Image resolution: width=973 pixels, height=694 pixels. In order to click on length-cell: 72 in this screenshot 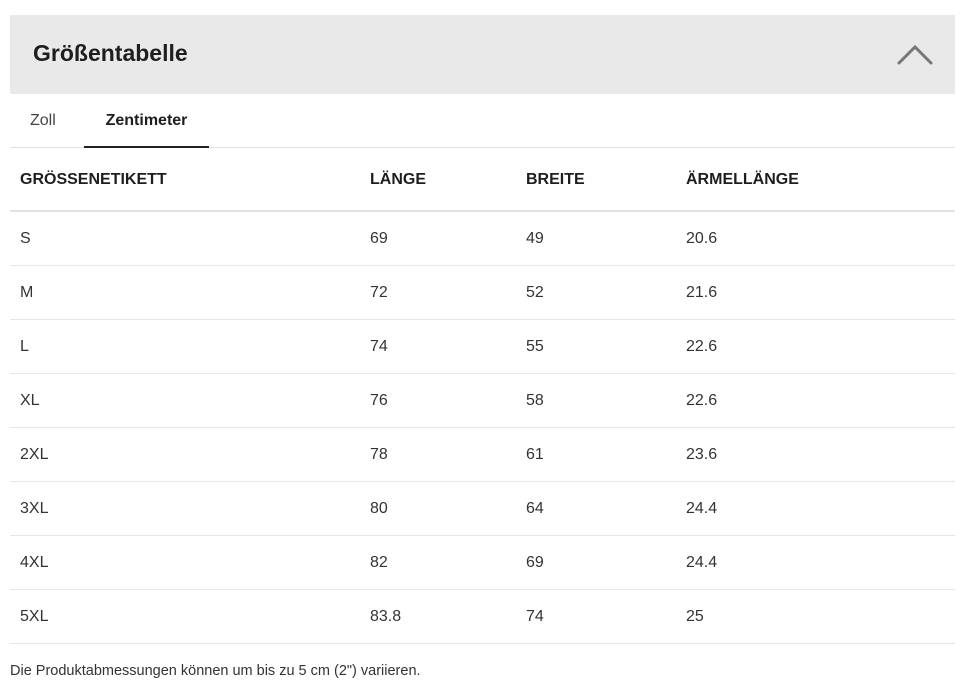, I will do `click(438, 292)`.